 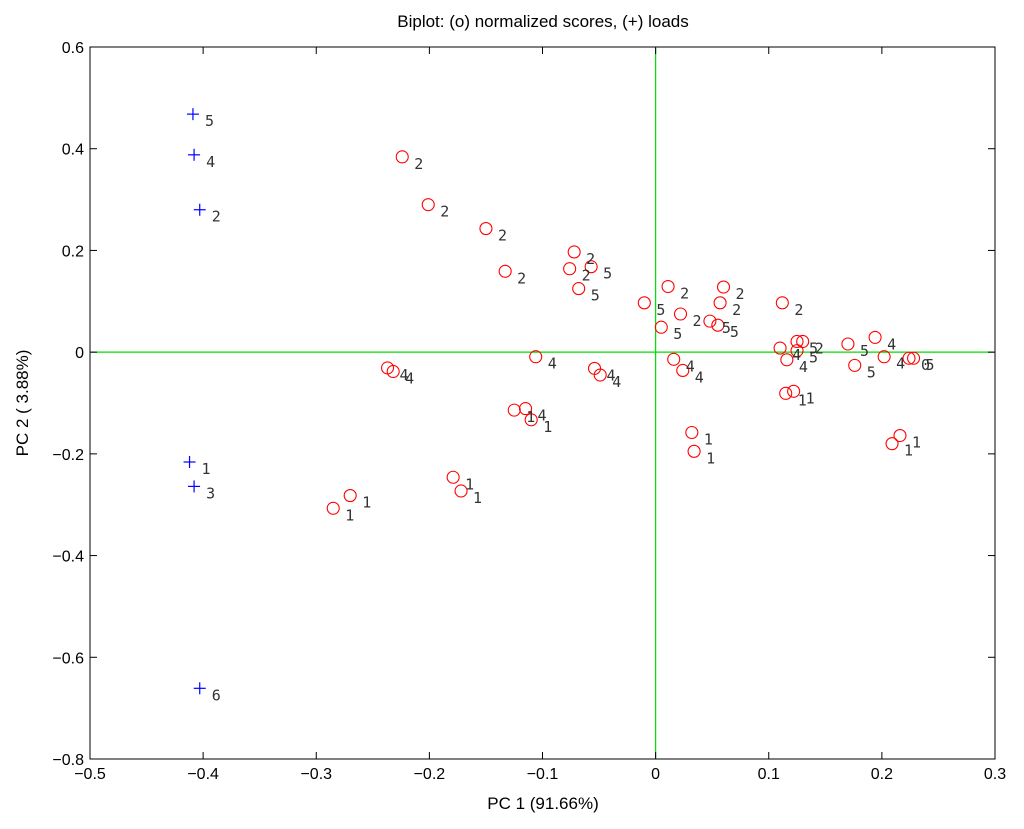 What do you see at coordinates (209, 121) in the screenshot?
I see `load-point-label: 5` at bounding box center [209, 121].